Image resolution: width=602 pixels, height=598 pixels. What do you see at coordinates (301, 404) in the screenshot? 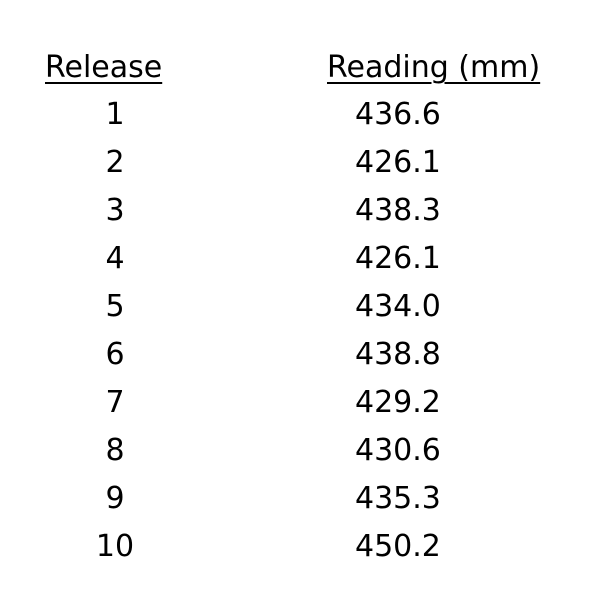
I see `table-row: 7 429.2` at bounding box center [301, 404].